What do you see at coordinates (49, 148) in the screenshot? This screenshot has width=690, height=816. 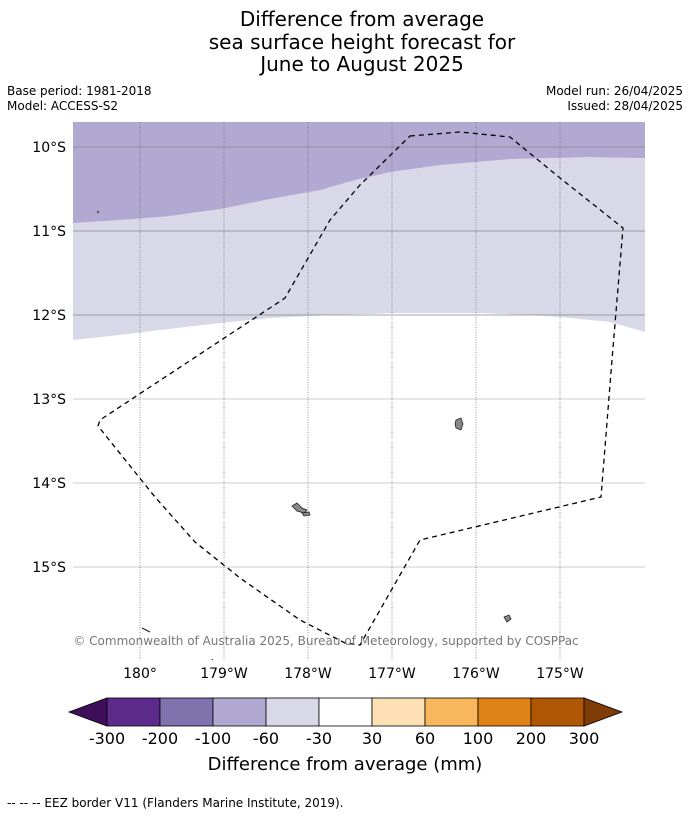 I see `lat-label: 10°S` at bounding box center [49, 148].